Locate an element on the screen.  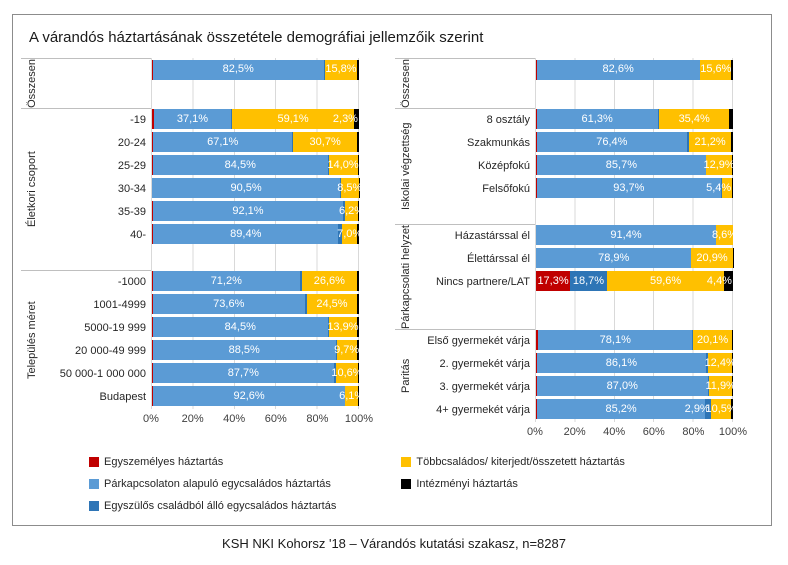
bar-value-label: 35,4% is located at coordinates (694, 118).